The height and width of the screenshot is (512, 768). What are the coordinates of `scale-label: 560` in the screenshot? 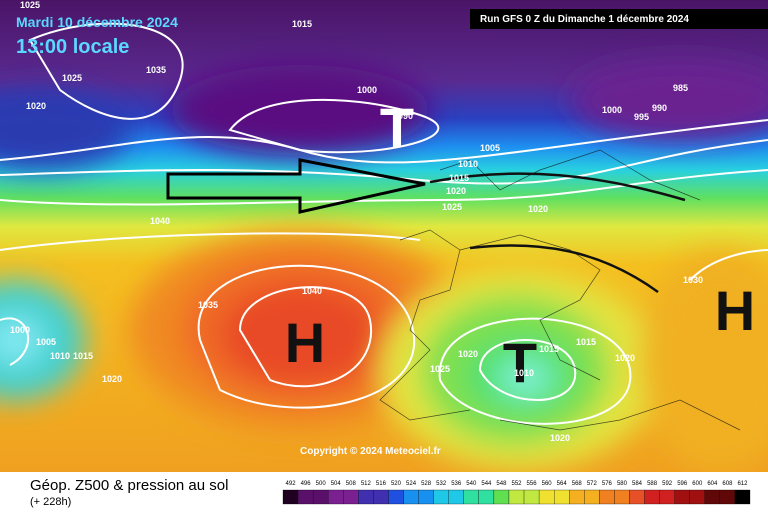 It's located at (547, 484).